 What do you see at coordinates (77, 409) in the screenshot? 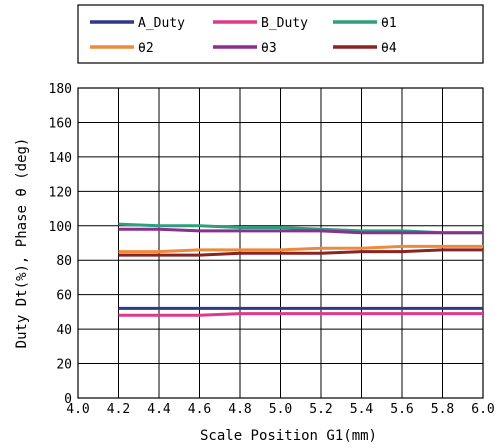
I see `x-tick-label: 4.0` at bounding box center [77, 409].